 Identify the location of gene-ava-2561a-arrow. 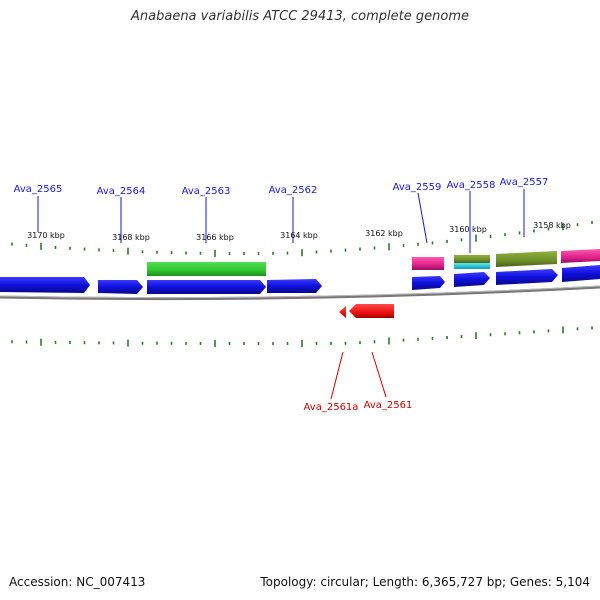
(342, 312).